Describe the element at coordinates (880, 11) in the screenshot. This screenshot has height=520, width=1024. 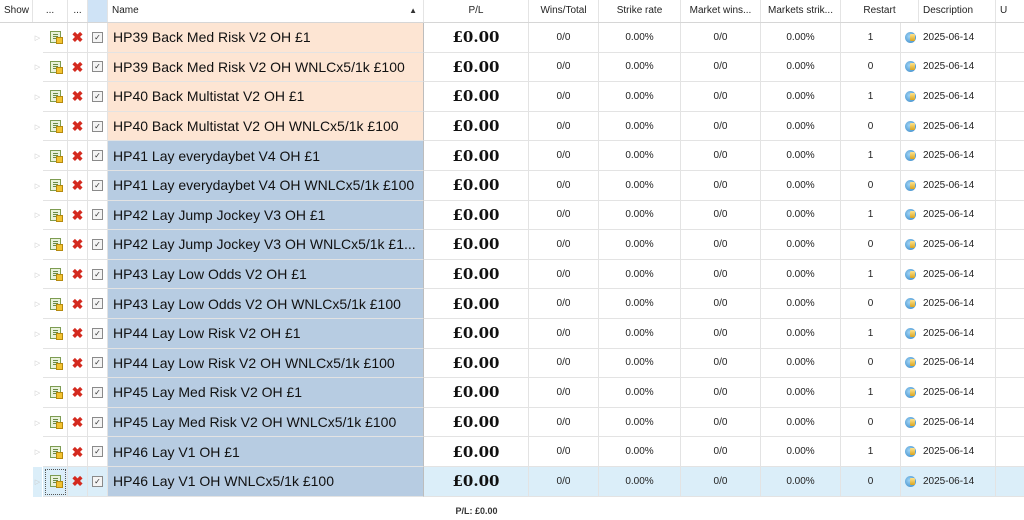
I see `column-header-restart: Restart` at that location.